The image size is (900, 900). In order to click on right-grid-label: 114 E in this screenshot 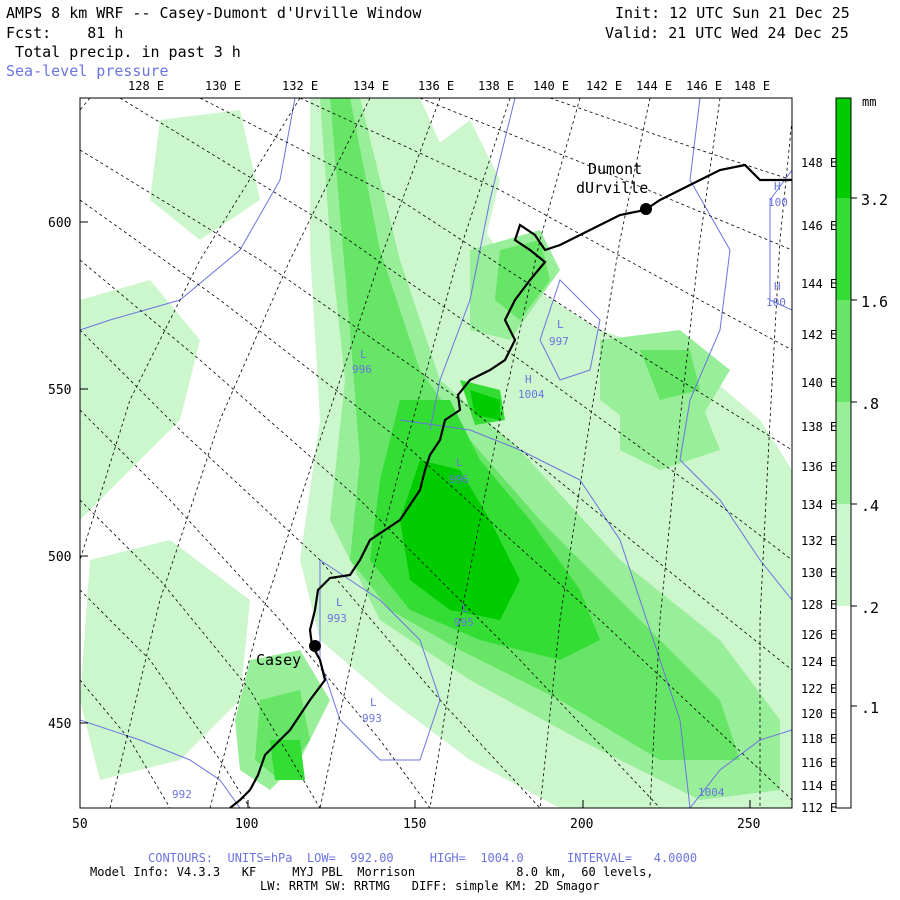, I will do `click(819, 786)`.